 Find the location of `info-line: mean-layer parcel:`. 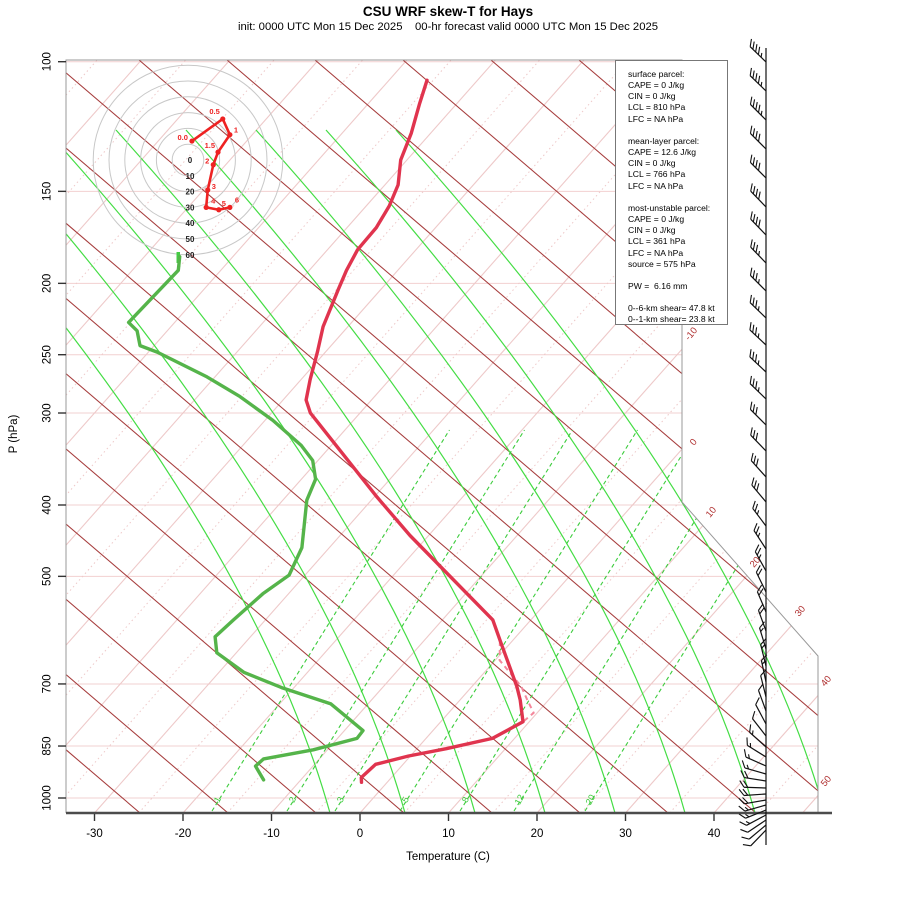

info-line: mean-layer parcel: is located at coordinates (664, 140).